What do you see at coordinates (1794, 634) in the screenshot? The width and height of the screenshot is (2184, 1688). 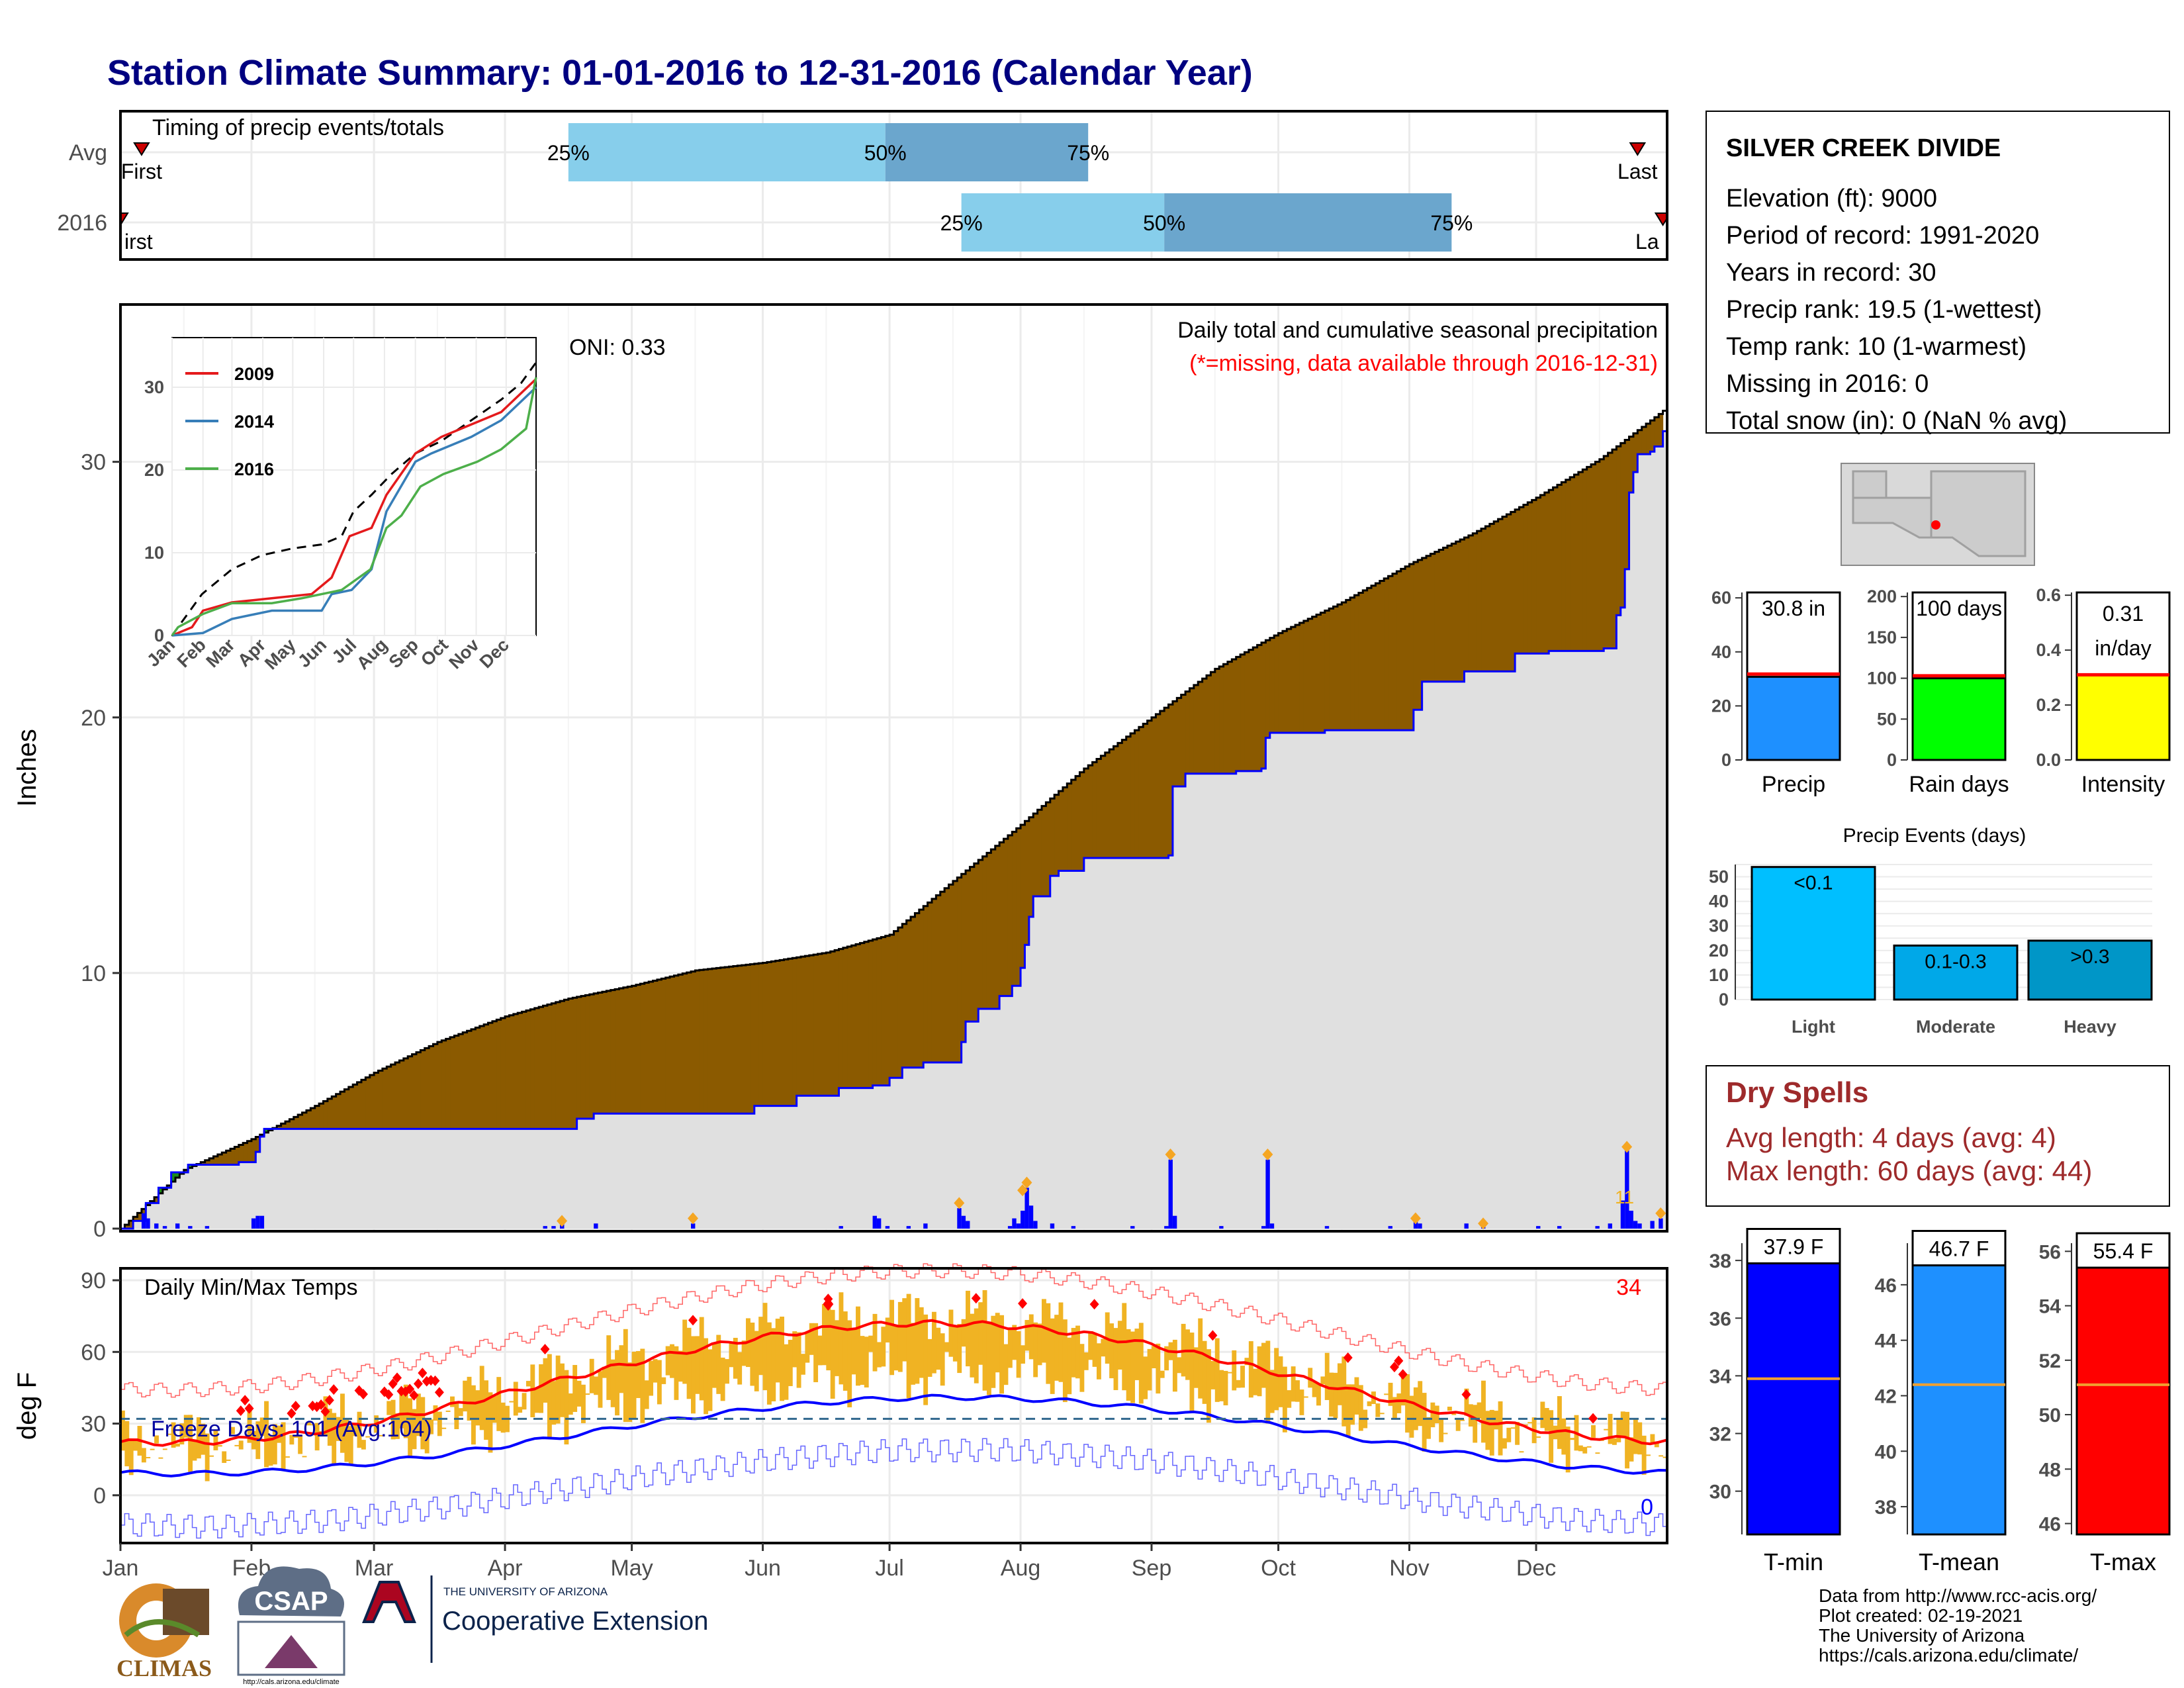 I see `summary-bar-frame` at bounding box center [1794, 634].